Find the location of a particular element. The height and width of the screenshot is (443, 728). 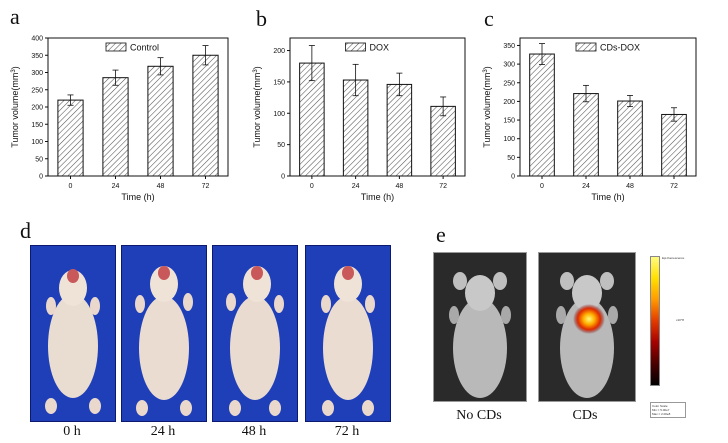

imaging-cds is located at coordinates (587, 327).